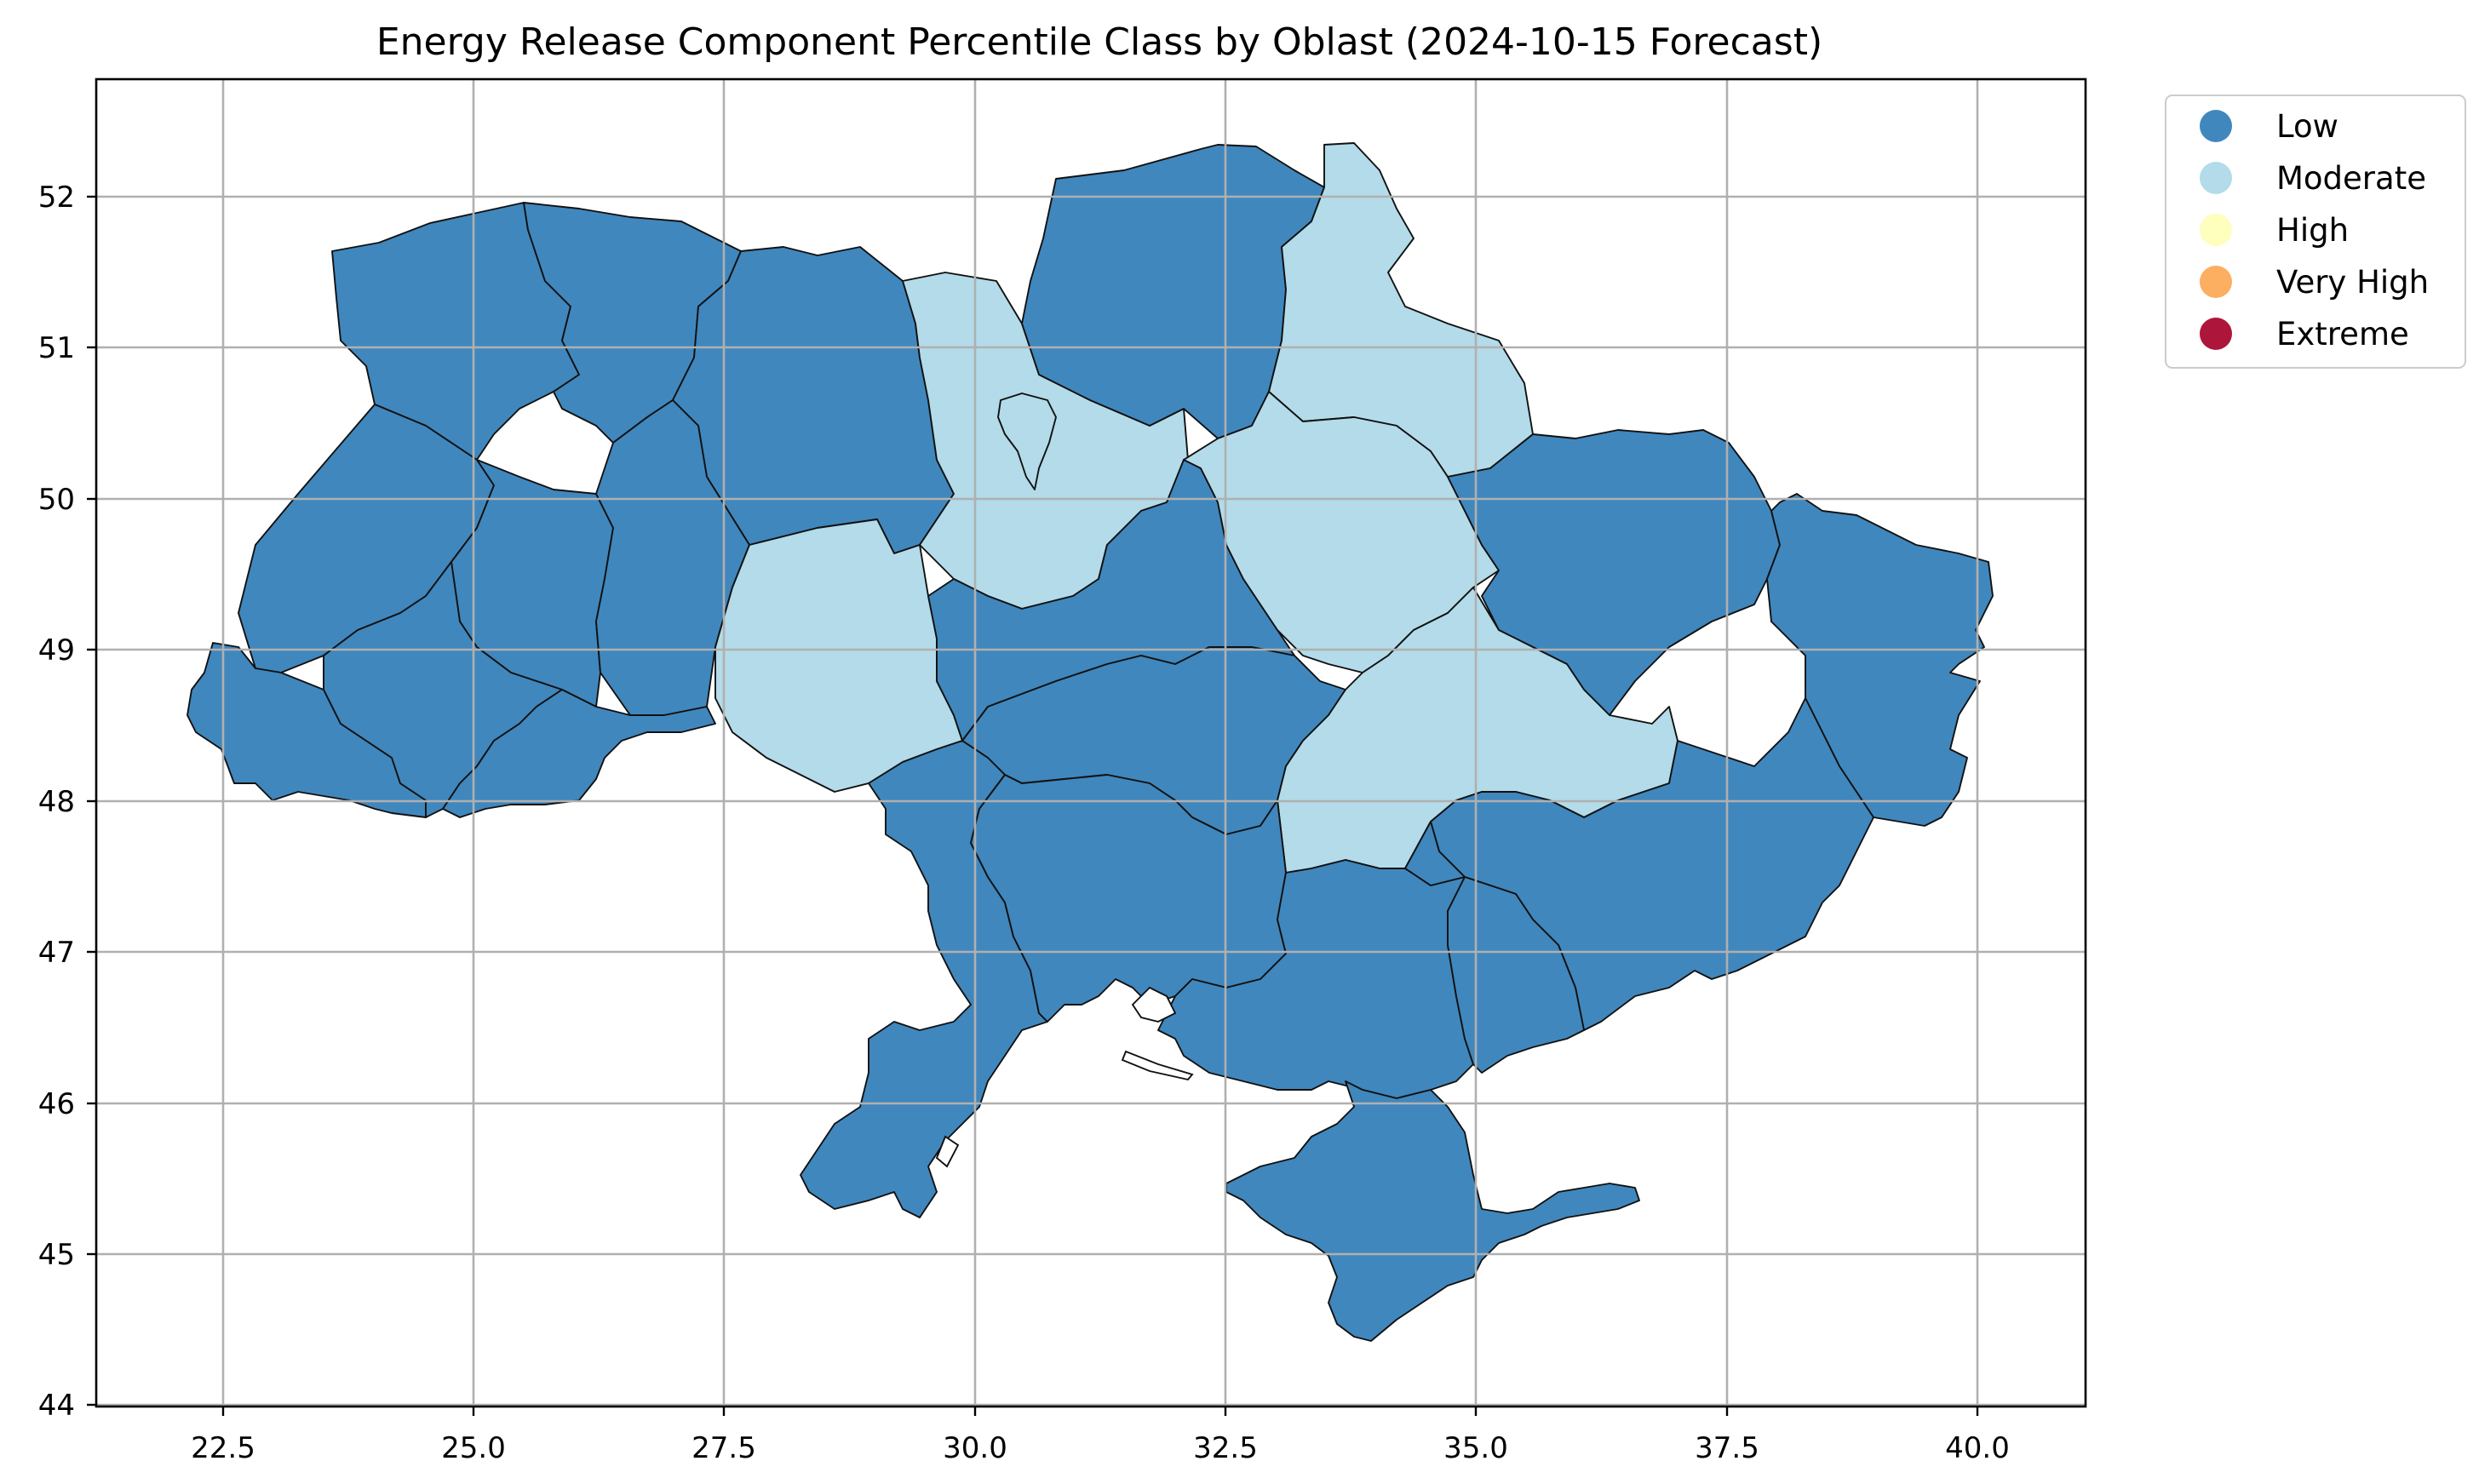 The height and width of the screenshot is (1484, 2479). I want to click on sivash-lagoon, so click(1157, 1066).